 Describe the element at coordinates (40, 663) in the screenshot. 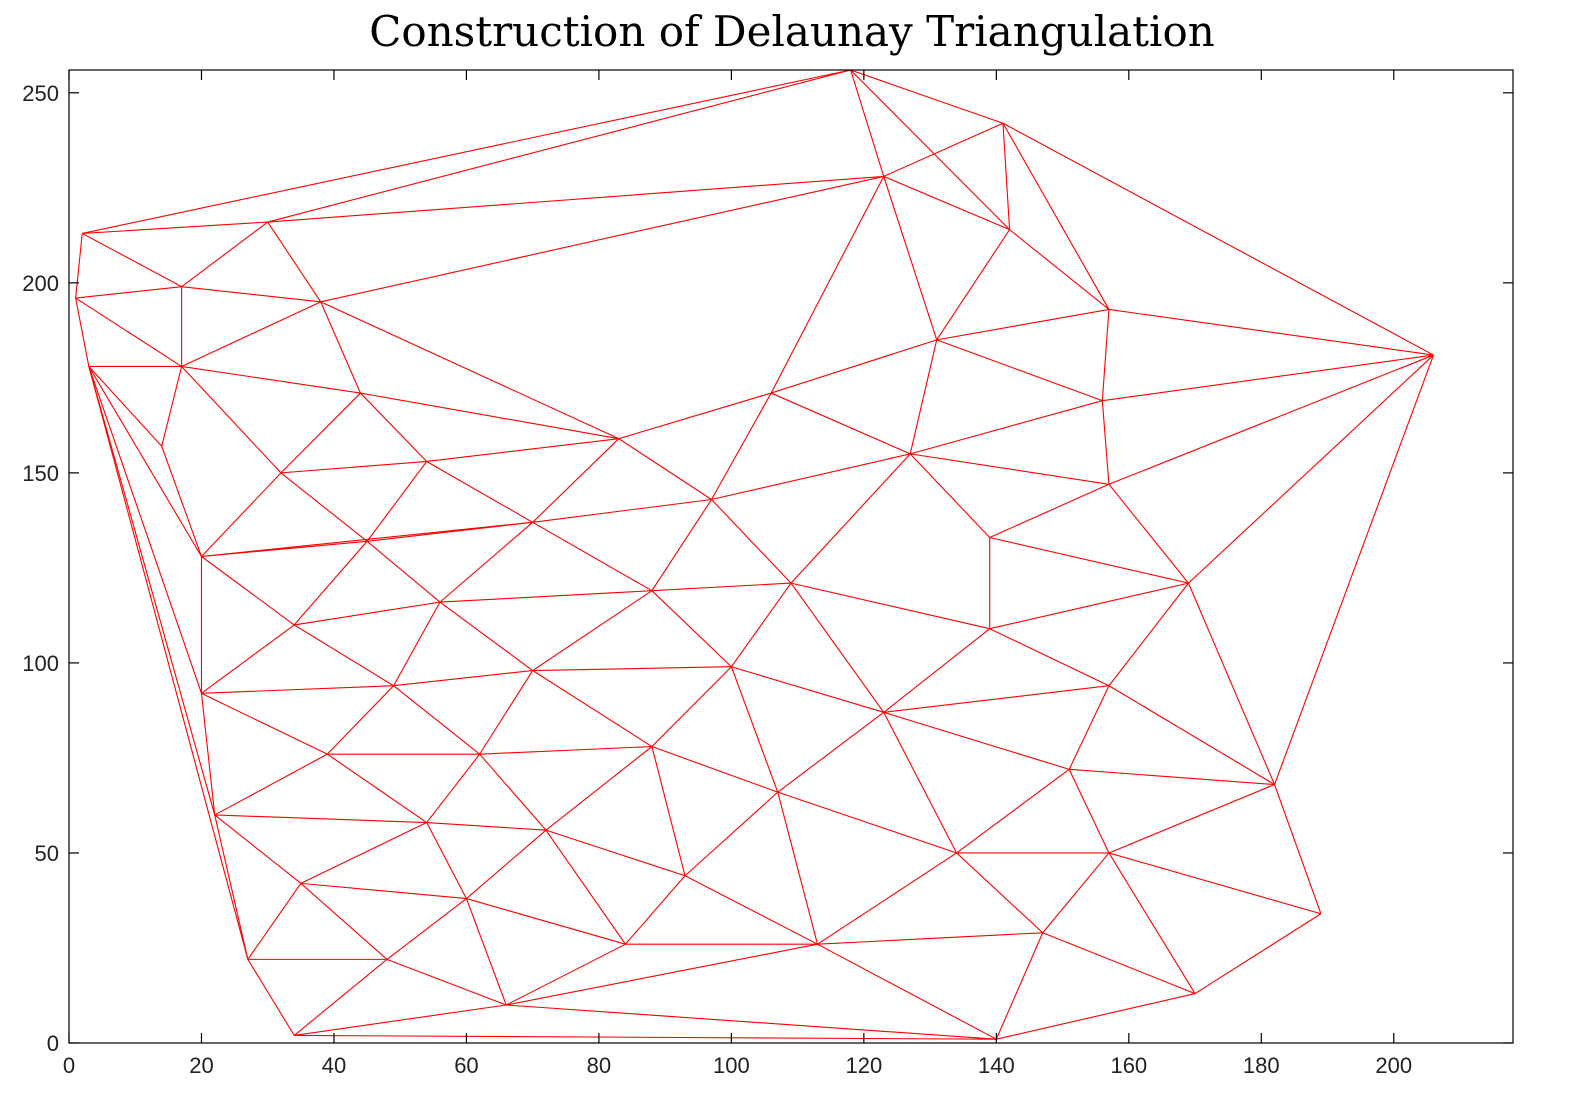

I see `y-tick-label: 100` at that location.